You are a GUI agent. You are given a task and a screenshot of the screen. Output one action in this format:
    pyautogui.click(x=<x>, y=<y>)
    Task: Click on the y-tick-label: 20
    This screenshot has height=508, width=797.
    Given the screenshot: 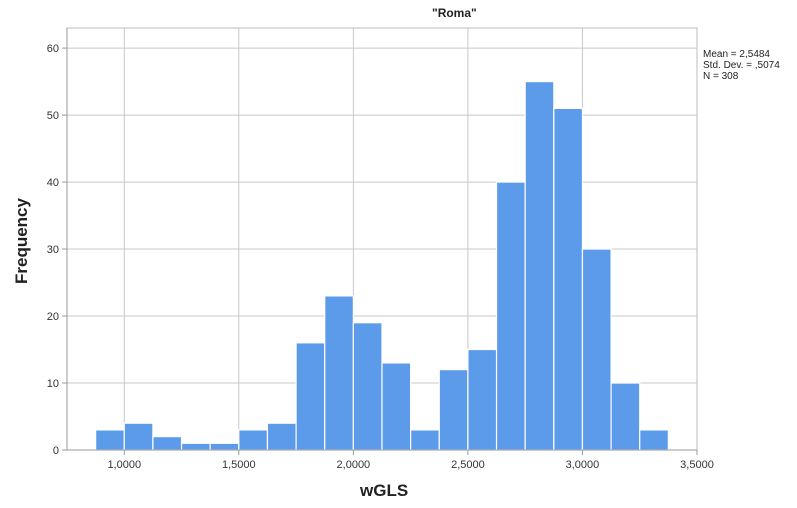 What is the action you would take?
    pyautogui.click(x=53, y=317)
    